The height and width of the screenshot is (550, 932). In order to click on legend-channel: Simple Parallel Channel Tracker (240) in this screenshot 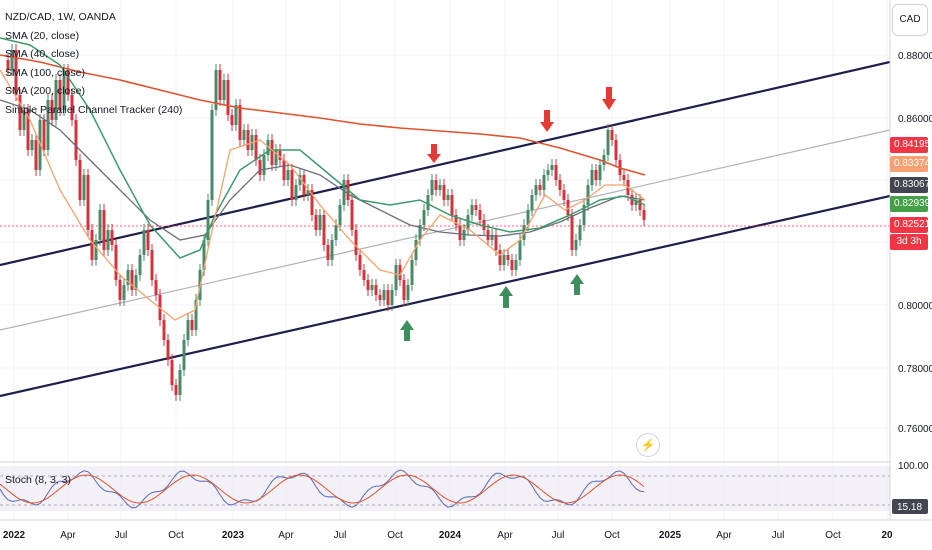, I will do `click(94, 109)`.